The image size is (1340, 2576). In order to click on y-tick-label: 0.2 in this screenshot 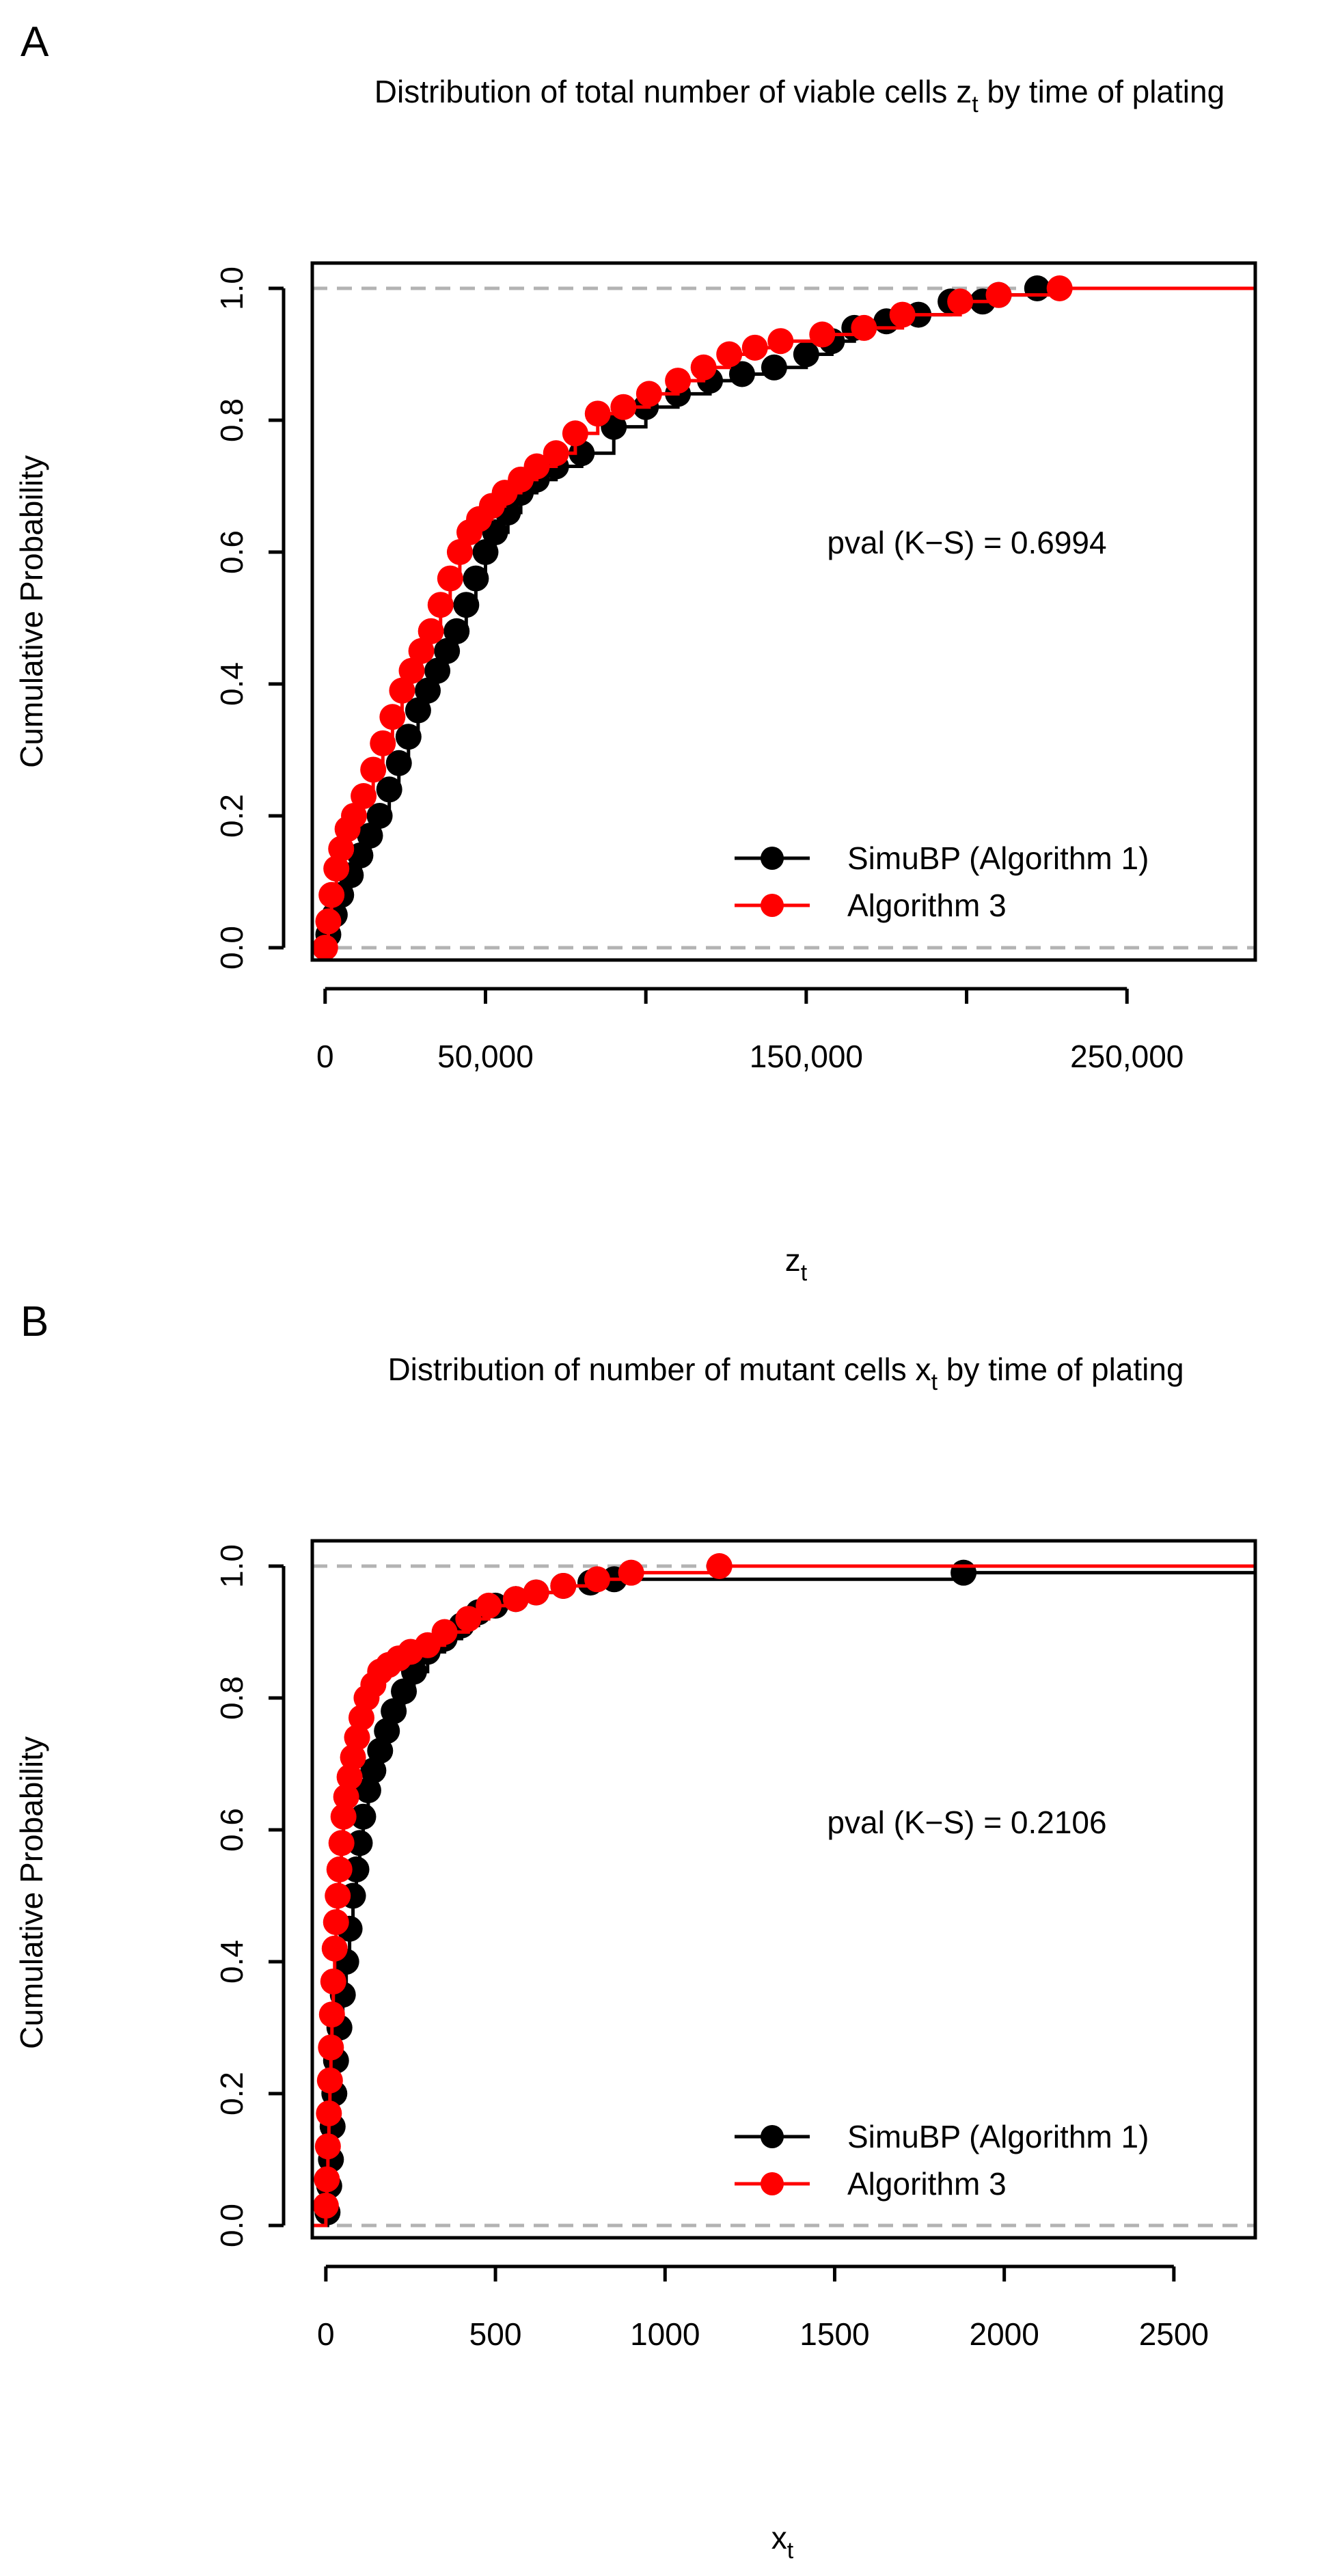, I will do `click(231, 816)`.